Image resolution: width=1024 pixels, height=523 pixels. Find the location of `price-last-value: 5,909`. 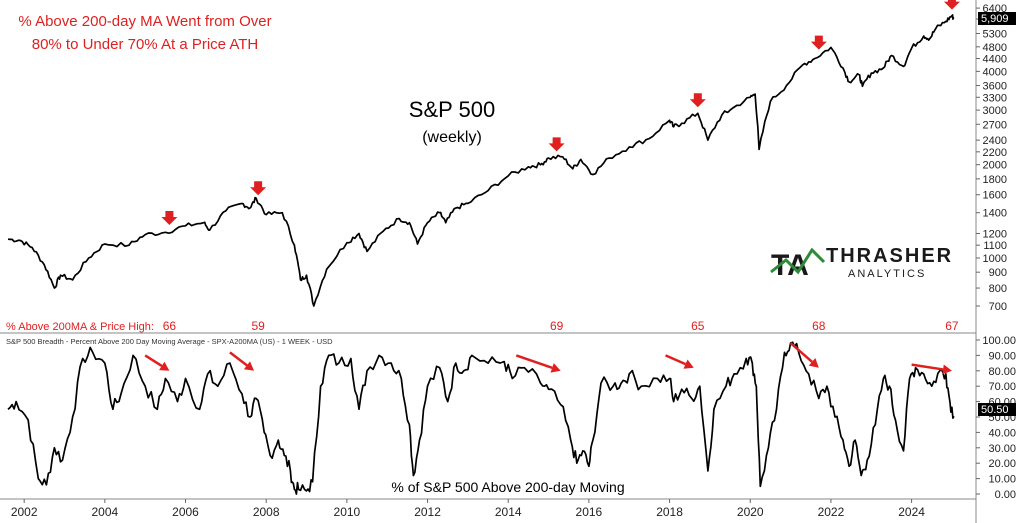

price-last-value: 5,909 is located at coordinates (995, 19).